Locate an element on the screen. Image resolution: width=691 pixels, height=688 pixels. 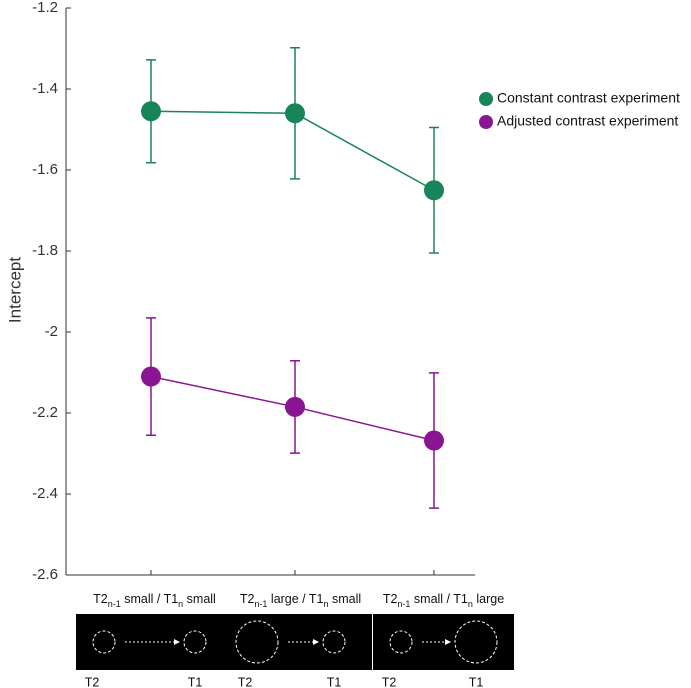
x-tick-label: T2n-1 small / T1n large is located at coordinates (443, 600).